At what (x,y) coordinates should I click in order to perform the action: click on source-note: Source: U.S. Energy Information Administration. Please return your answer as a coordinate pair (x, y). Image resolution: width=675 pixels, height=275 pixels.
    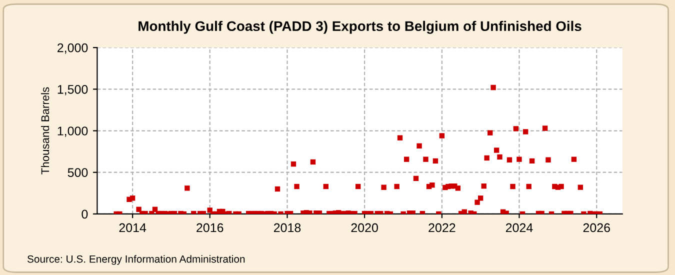
    Looking at the image, I should click on (136, 260).